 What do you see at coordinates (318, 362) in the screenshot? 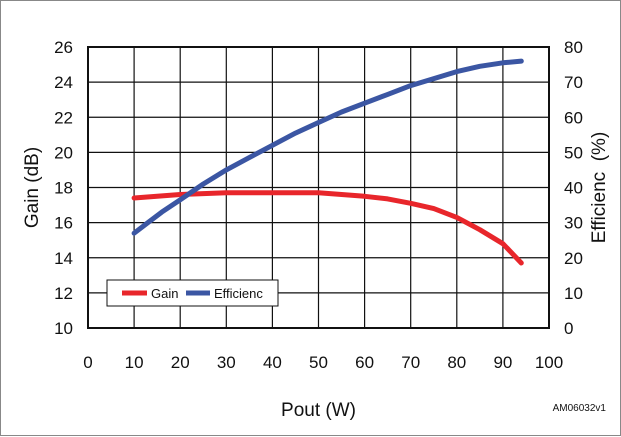
I see `x-tick-label: 50` at bounding box center [318, 362].